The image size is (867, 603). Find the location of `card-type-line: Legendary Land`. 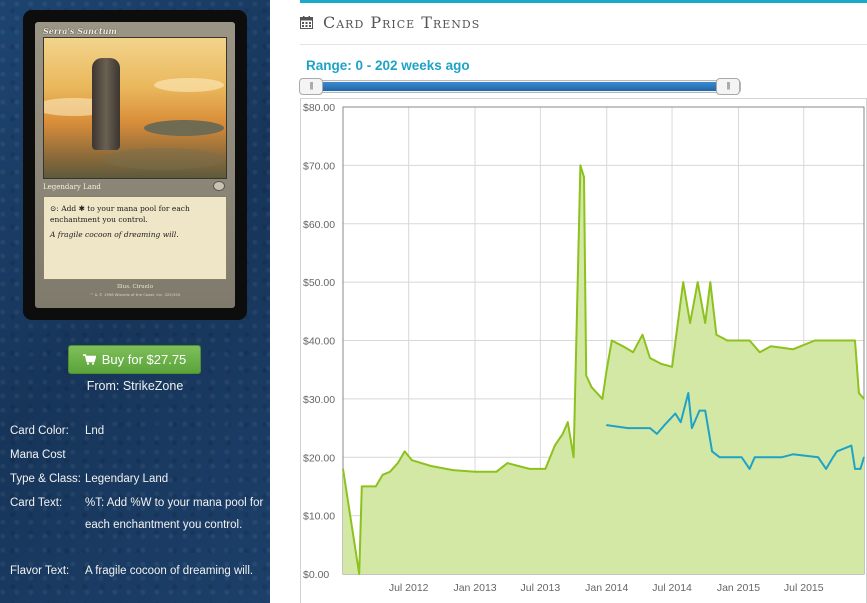

card-type-line: Legendary Land is located at coordinates (72, 187).